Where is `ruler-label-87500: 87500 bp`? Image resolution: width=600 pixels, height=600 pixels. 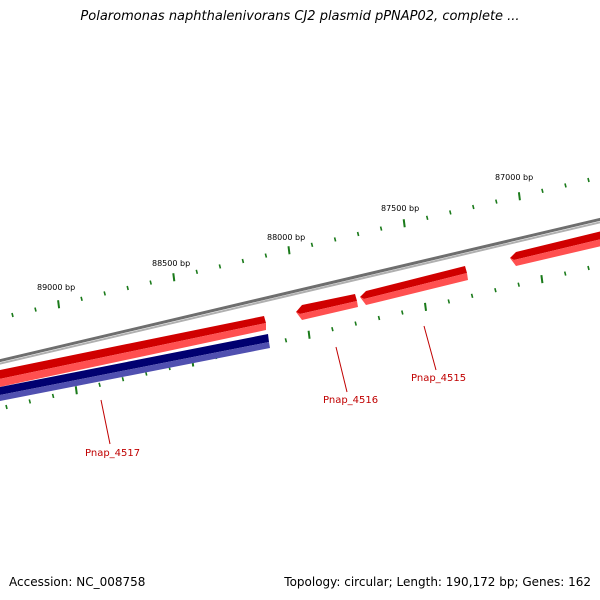 ruler-label-87500: 87500 bp is located at coordinates (400, 208).